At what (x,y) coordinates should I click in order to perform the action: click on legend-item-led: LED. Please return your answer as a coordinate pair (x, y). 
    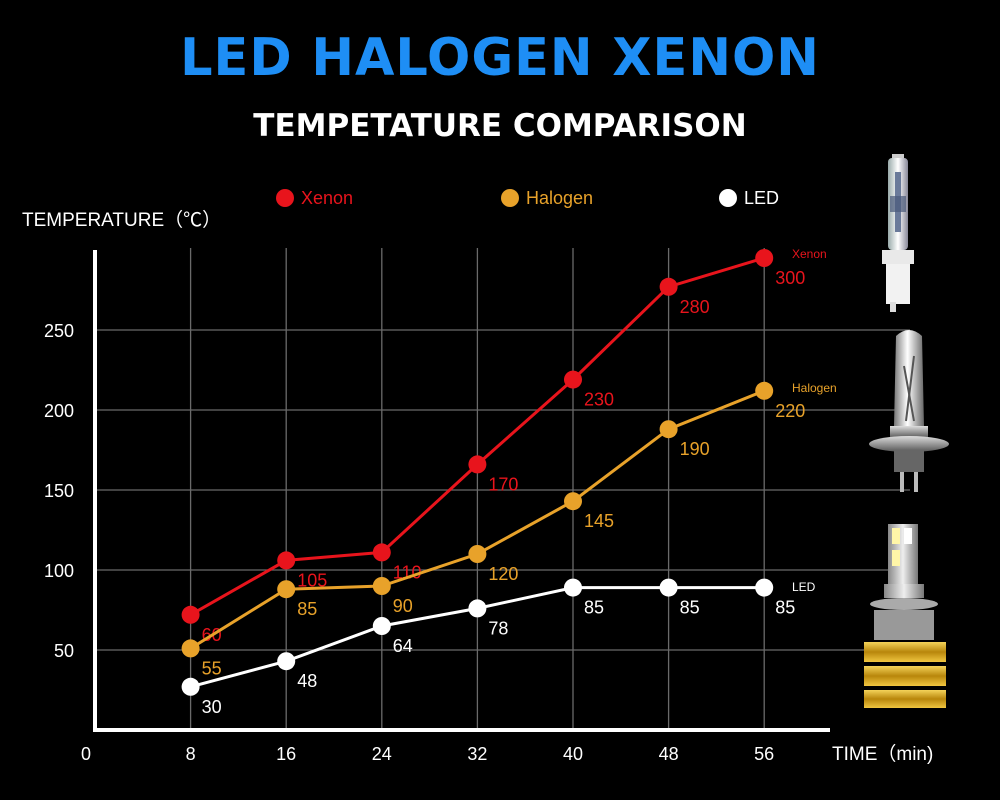
    Looking at the image, I should click on (749, 198).